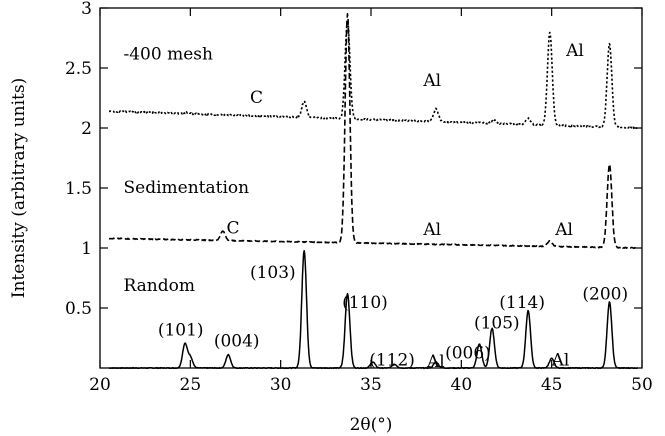 This screenshot has width=665, height=436. Describe the element at coordinates (642, 385) in the screenshot. I see `x-tick-label: 50` at that location.